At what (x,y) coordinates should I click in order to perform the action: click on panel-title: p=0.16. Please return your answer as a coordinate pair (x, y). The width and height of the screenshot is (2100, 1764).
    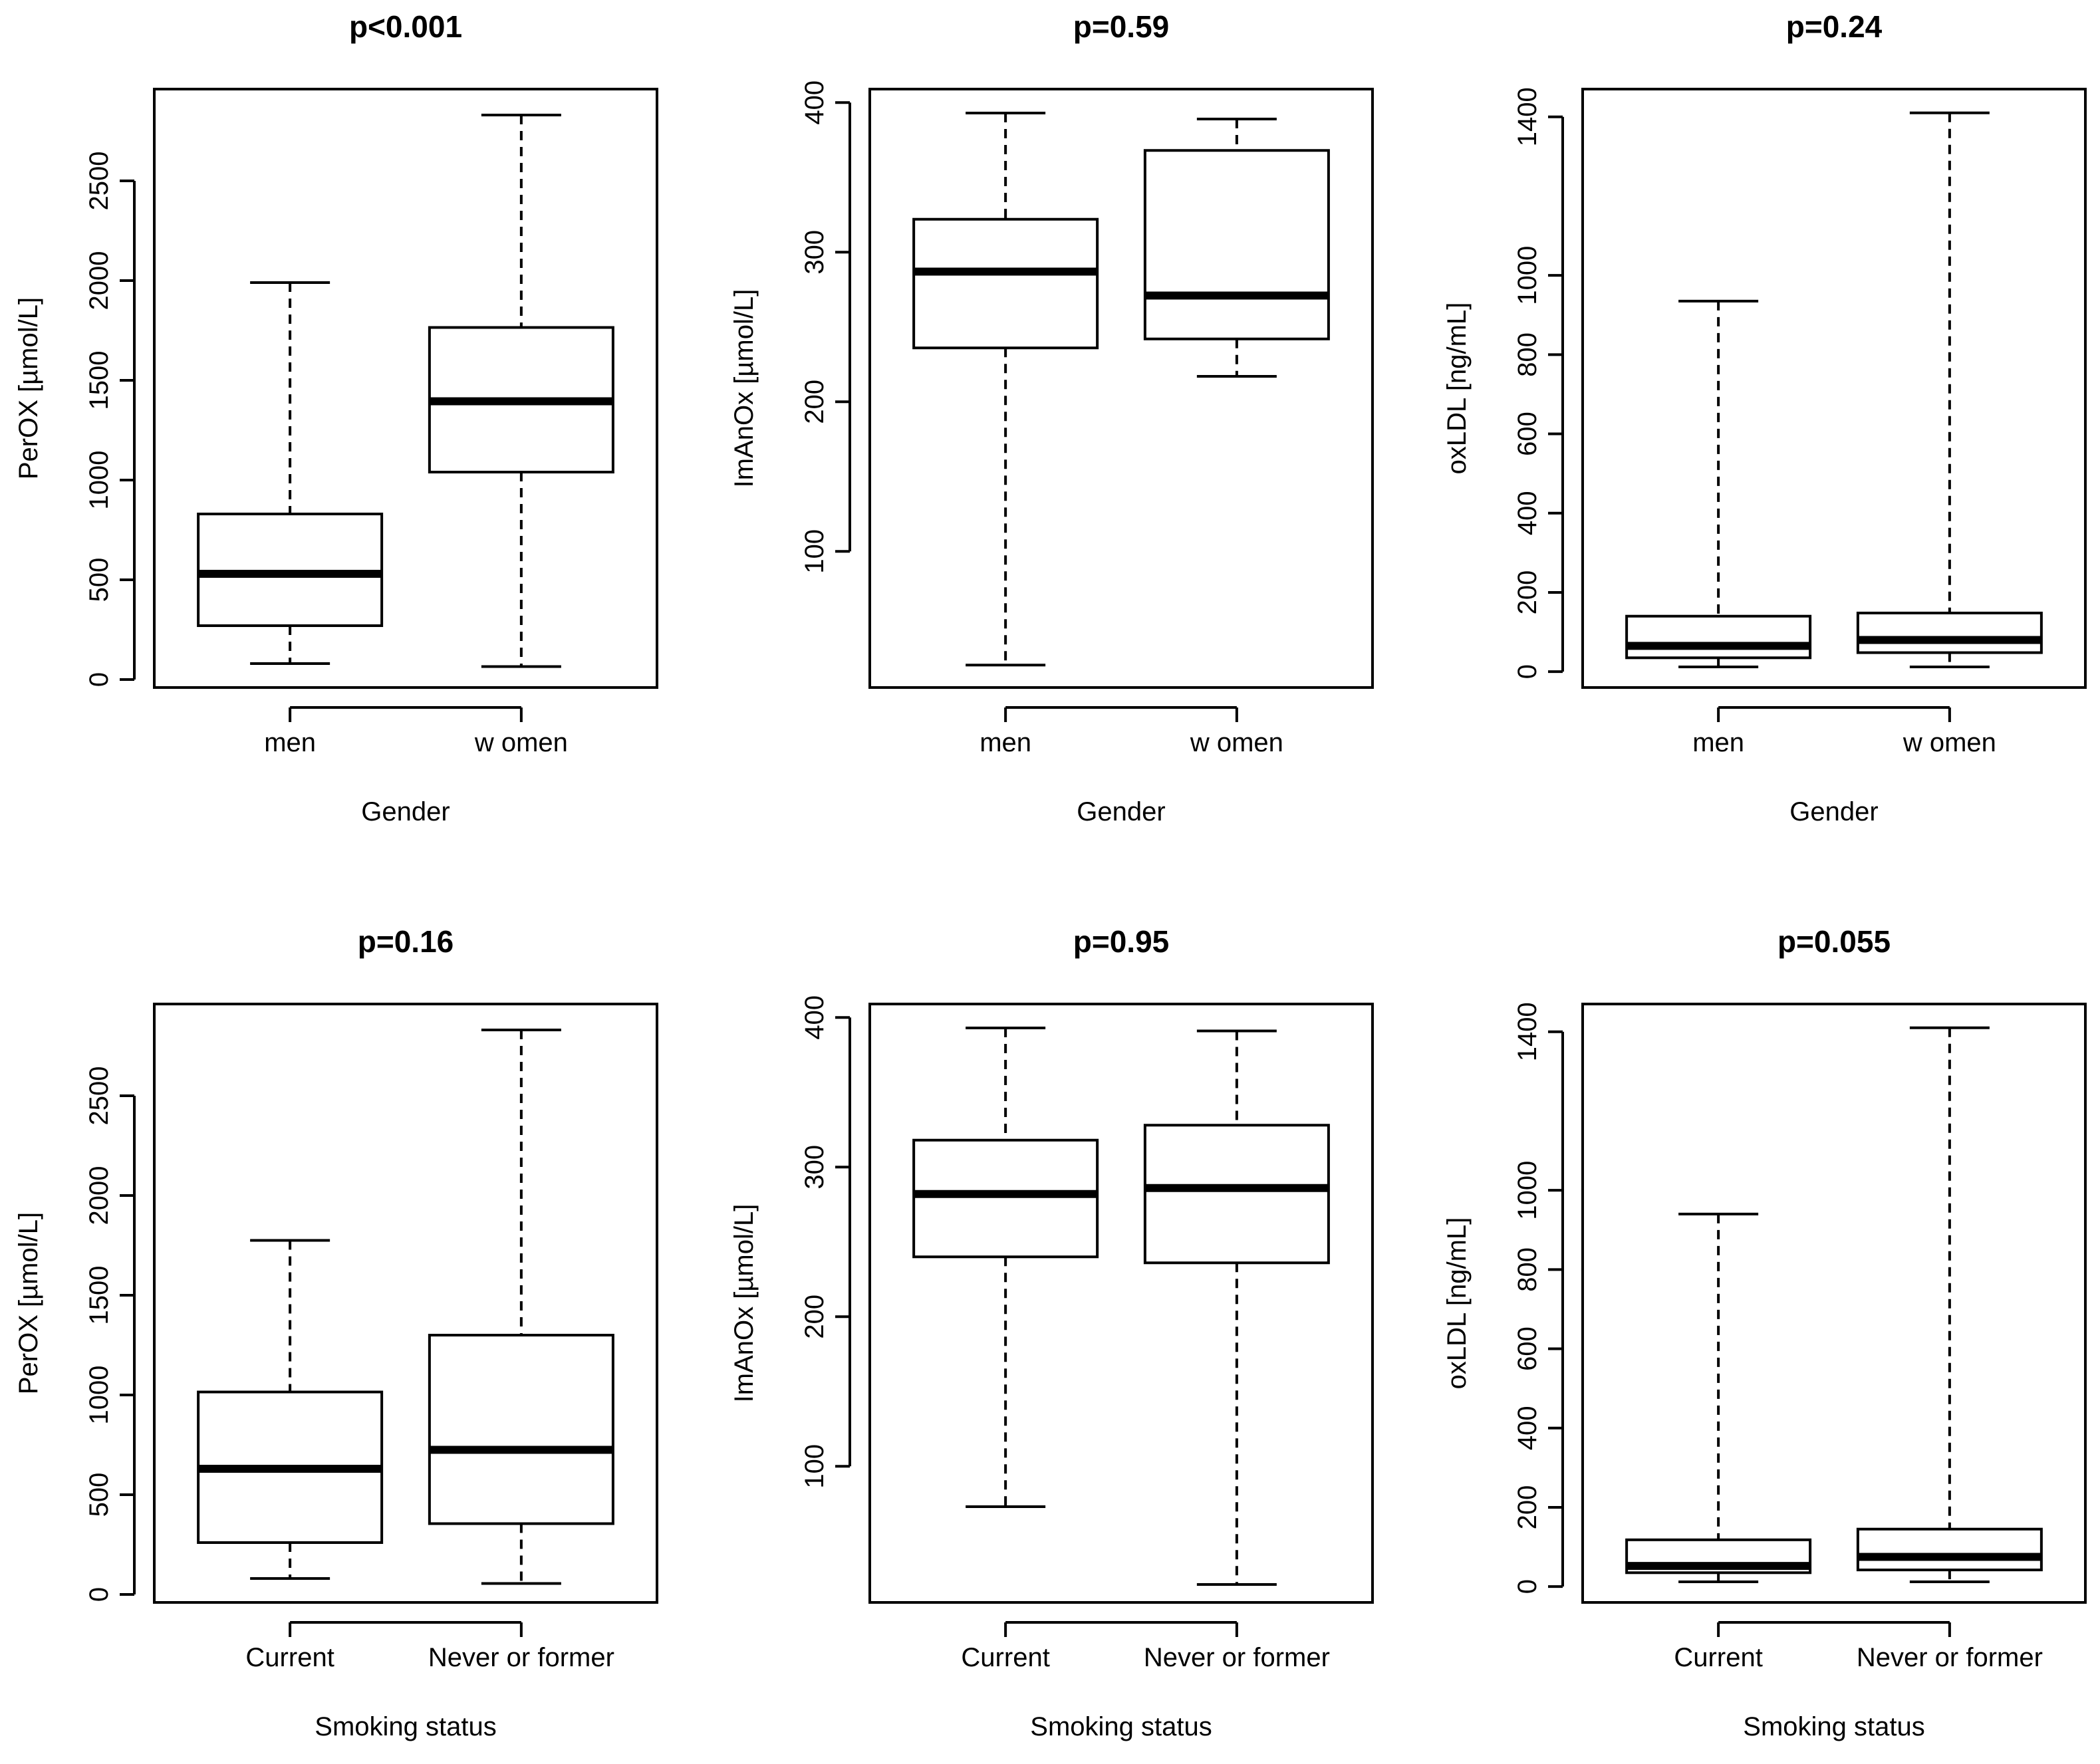
    Looking at the image, I should click on (406, 941).